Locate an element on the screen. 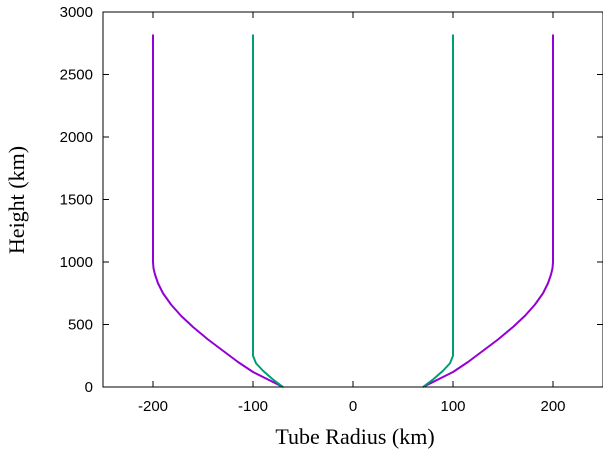  y-tick-label: 3000 is located at coordinates (76, 12).